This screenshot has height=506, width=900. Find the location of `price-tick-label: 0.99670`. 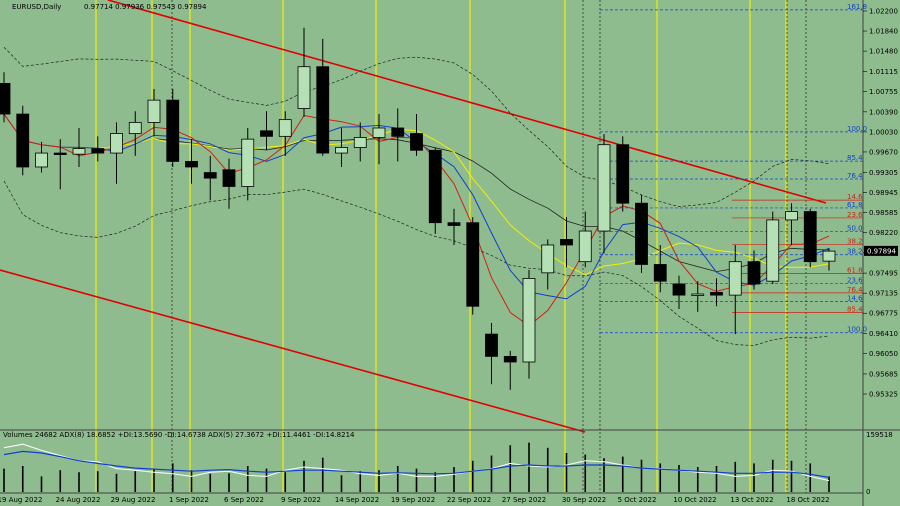

price-tick-label: 0.99670 is located at coordinates (883, 152).